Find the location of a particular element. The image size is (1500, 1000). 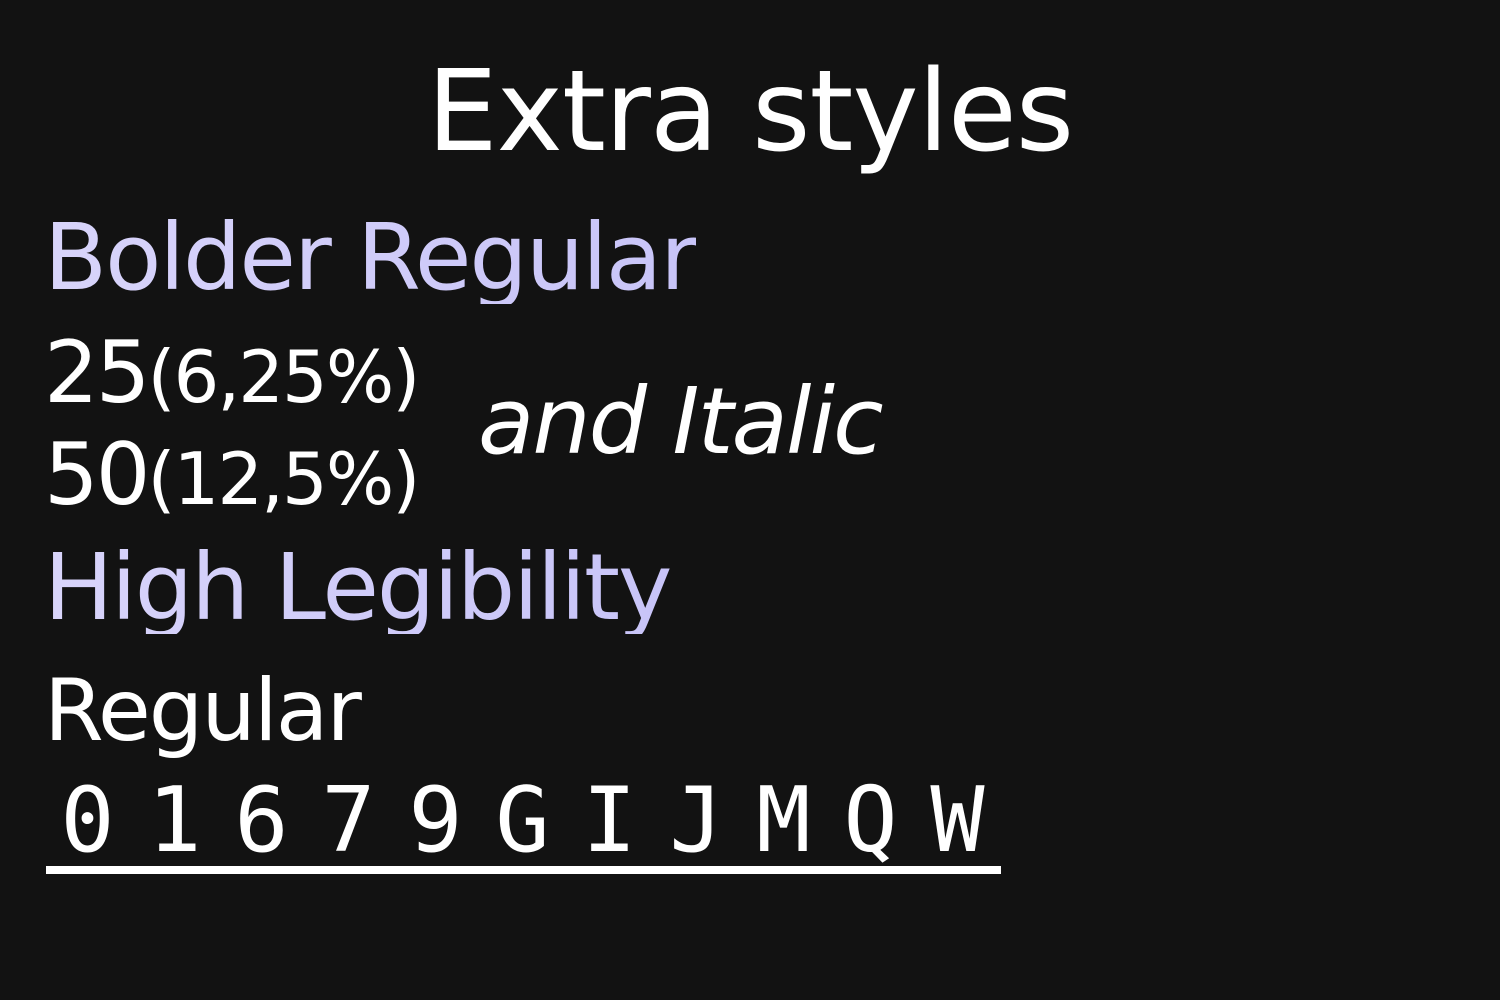

weight-value: 50 is located at coordinates (97, 475).